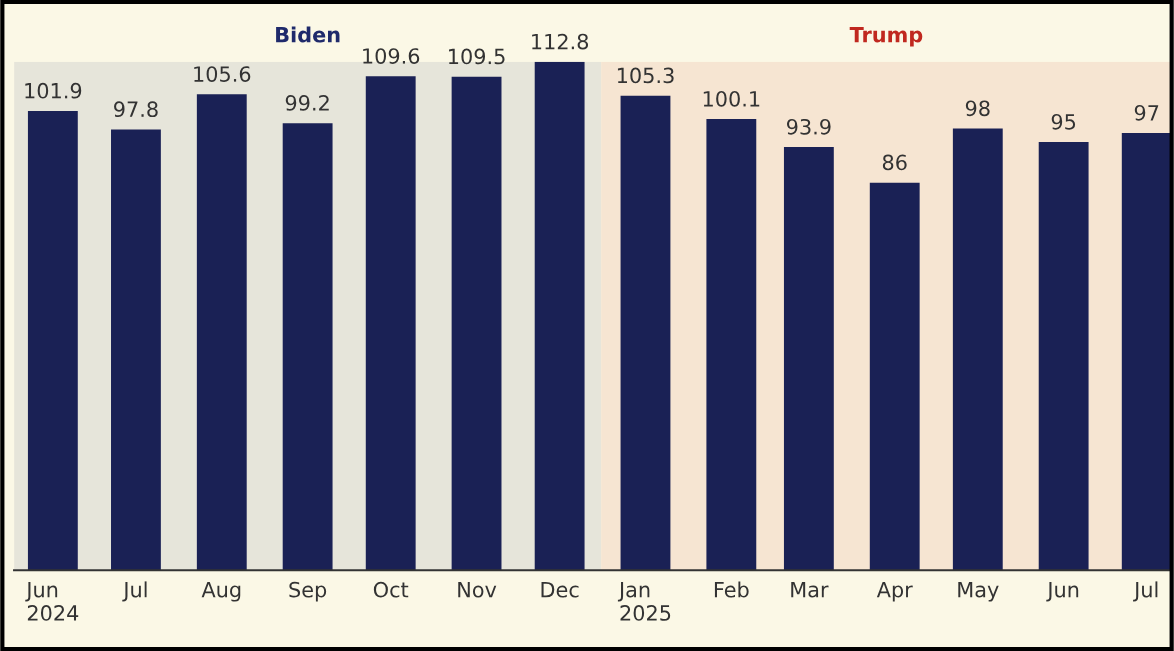 The width and height of the screenshot is (1174, 651). What do you see at coordinates (308, 34) in the screenshot?
I see `band-label: Biden` at bounding box center [308, 34].